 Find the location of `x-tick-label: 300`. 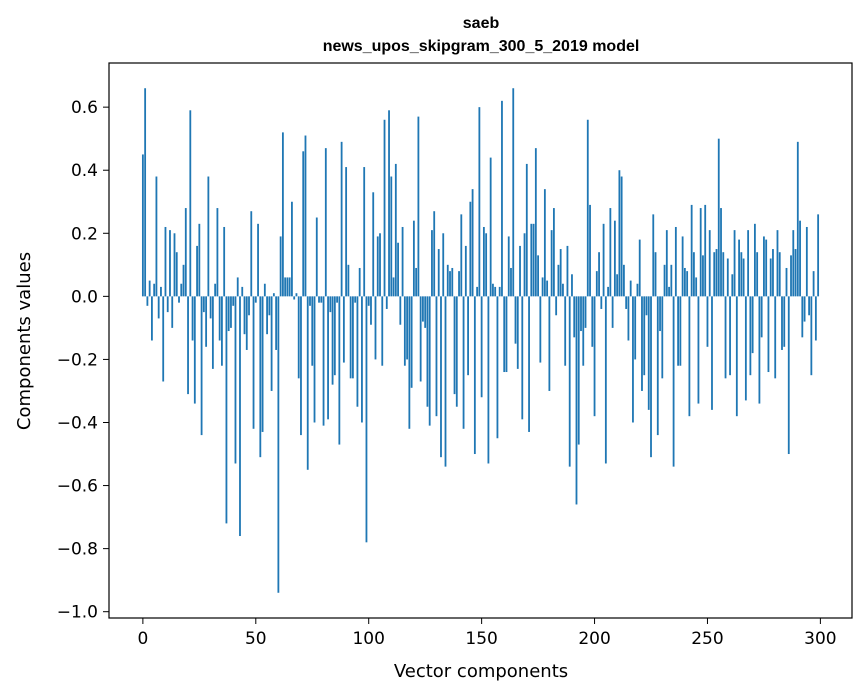

x-tick-label: 300 is located at coordinates (820, 639).